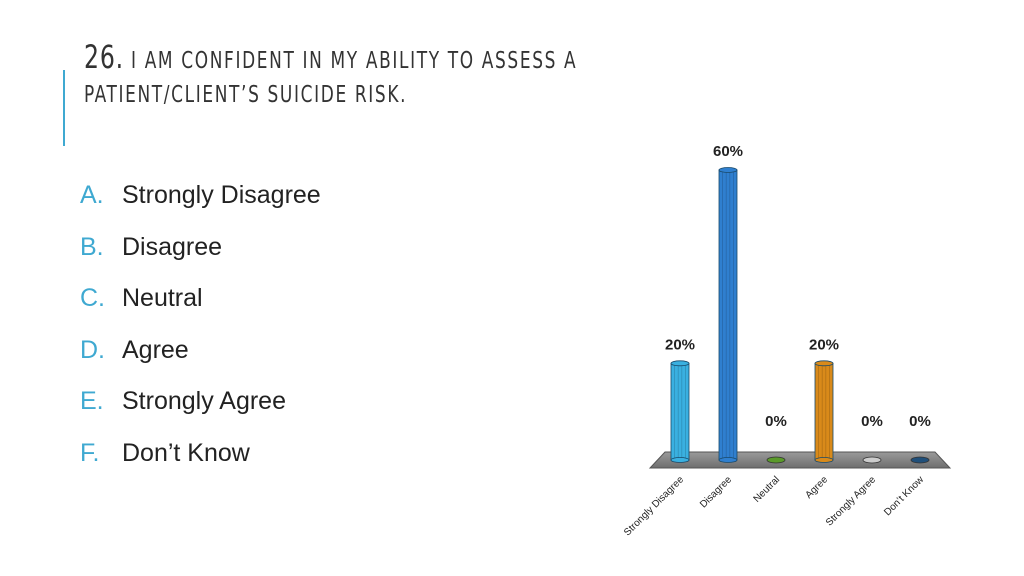 The image size is (1024, 576). Describe the element at coordinates (800, 460) in the screenshot. I see `chart-floor-platform` at that location.